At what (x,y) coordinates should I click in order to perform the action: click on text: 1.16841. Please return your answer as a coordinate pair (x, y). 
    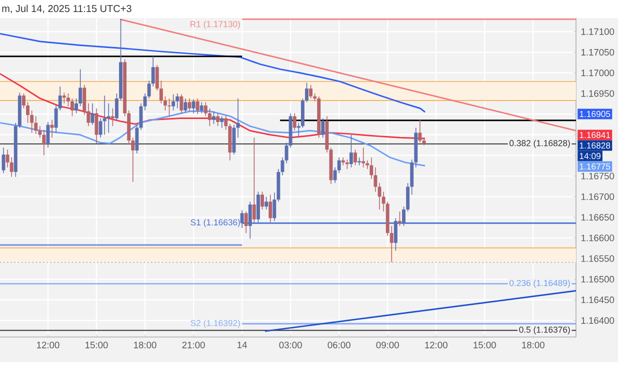
    Looking at the image, I should click on (595, 135).